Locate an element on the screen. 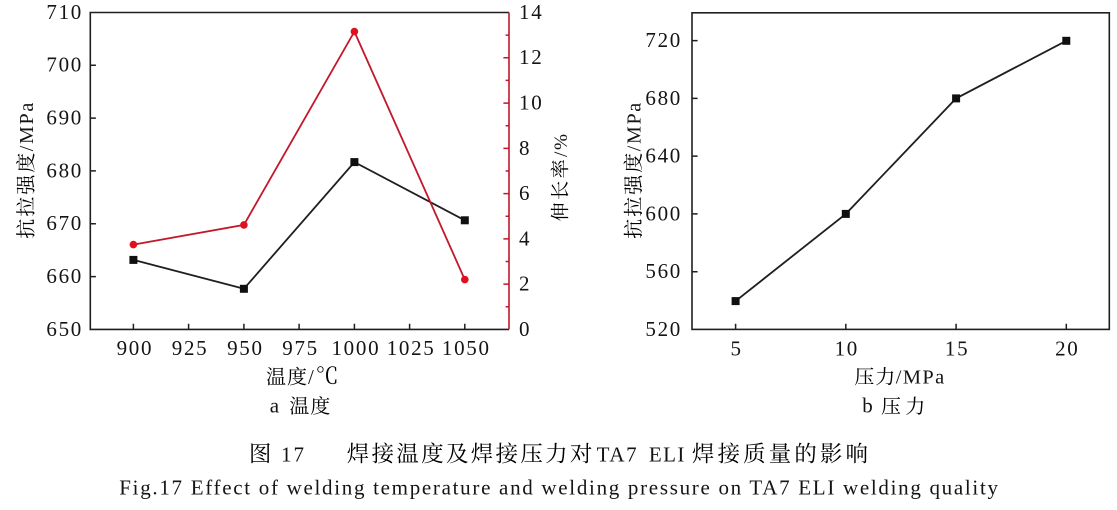  svg-text: 720 is located at coordinates (663, 40).